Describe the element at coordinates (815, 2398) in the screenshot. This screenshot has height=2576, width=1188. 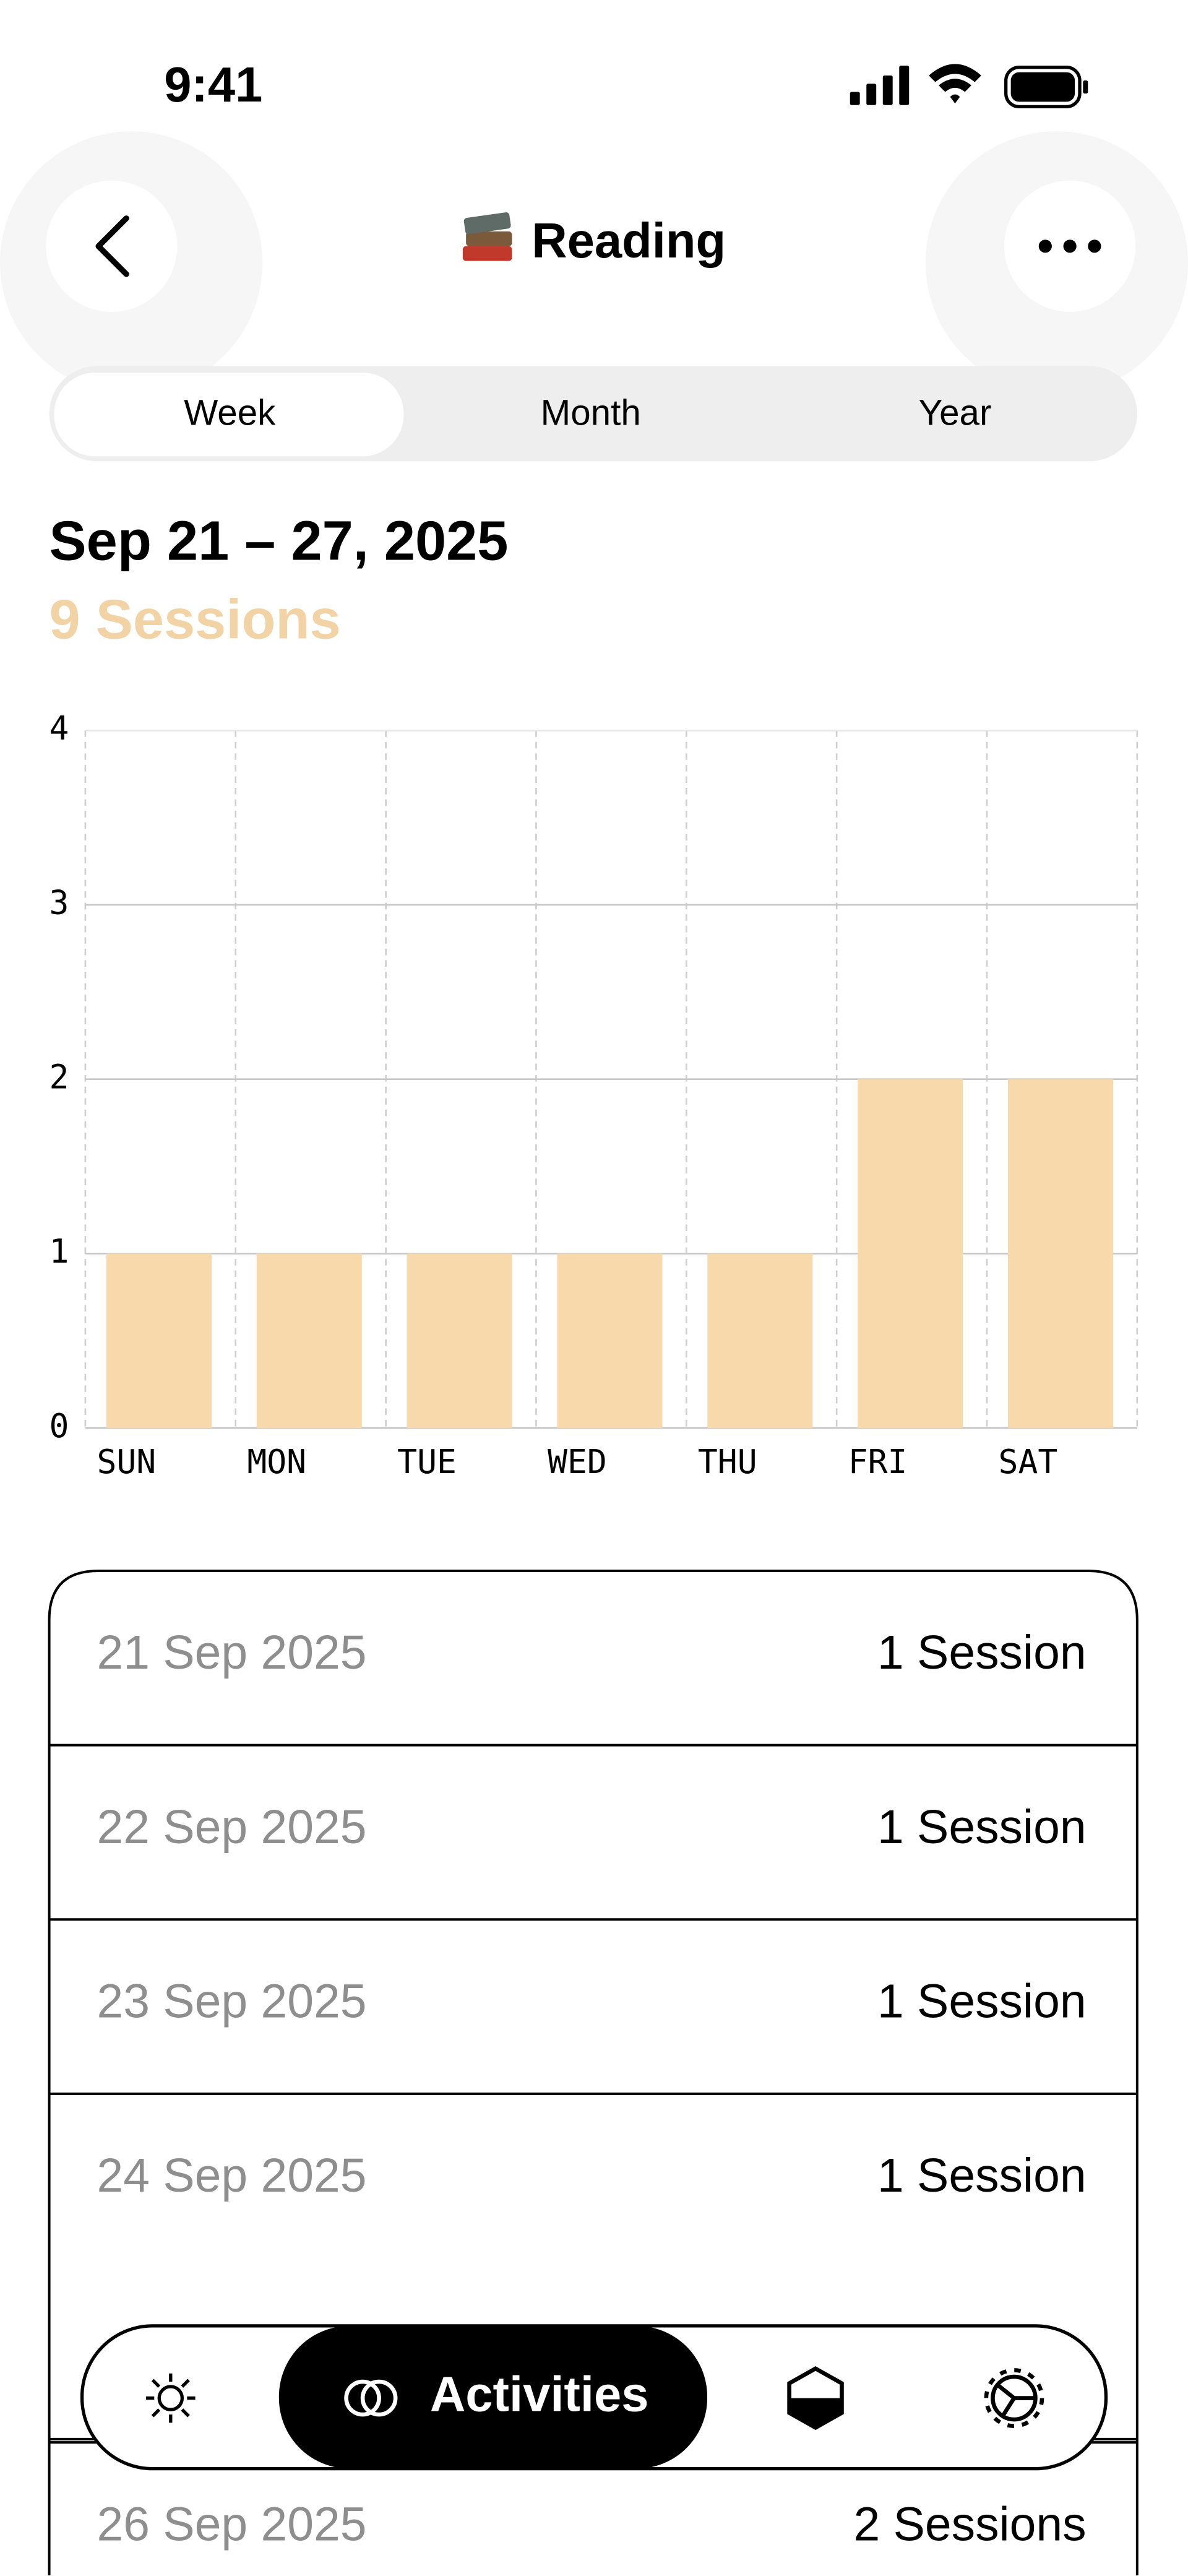
I see `cube-icon` at that location.